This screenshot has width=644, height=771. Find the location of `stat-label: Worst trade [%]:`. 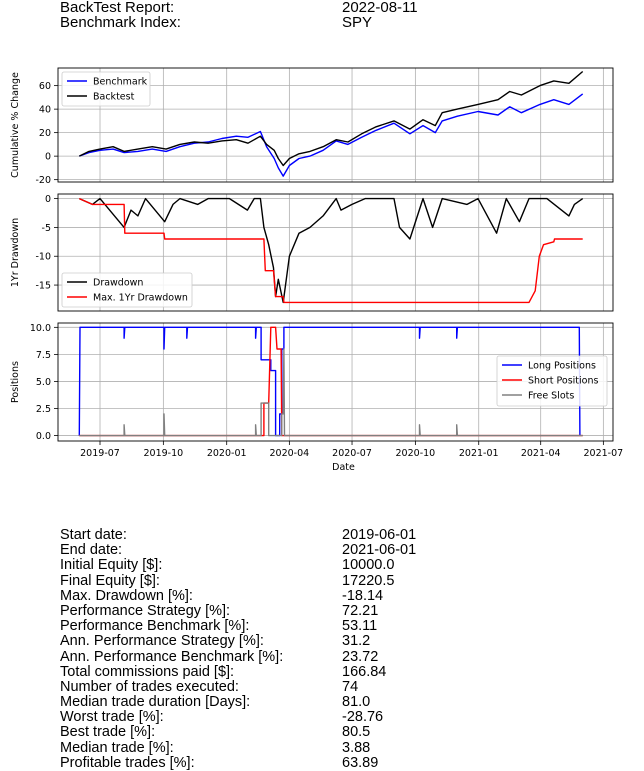

stat-label: Worst trade [%]: is located at coordinates (112, 717).